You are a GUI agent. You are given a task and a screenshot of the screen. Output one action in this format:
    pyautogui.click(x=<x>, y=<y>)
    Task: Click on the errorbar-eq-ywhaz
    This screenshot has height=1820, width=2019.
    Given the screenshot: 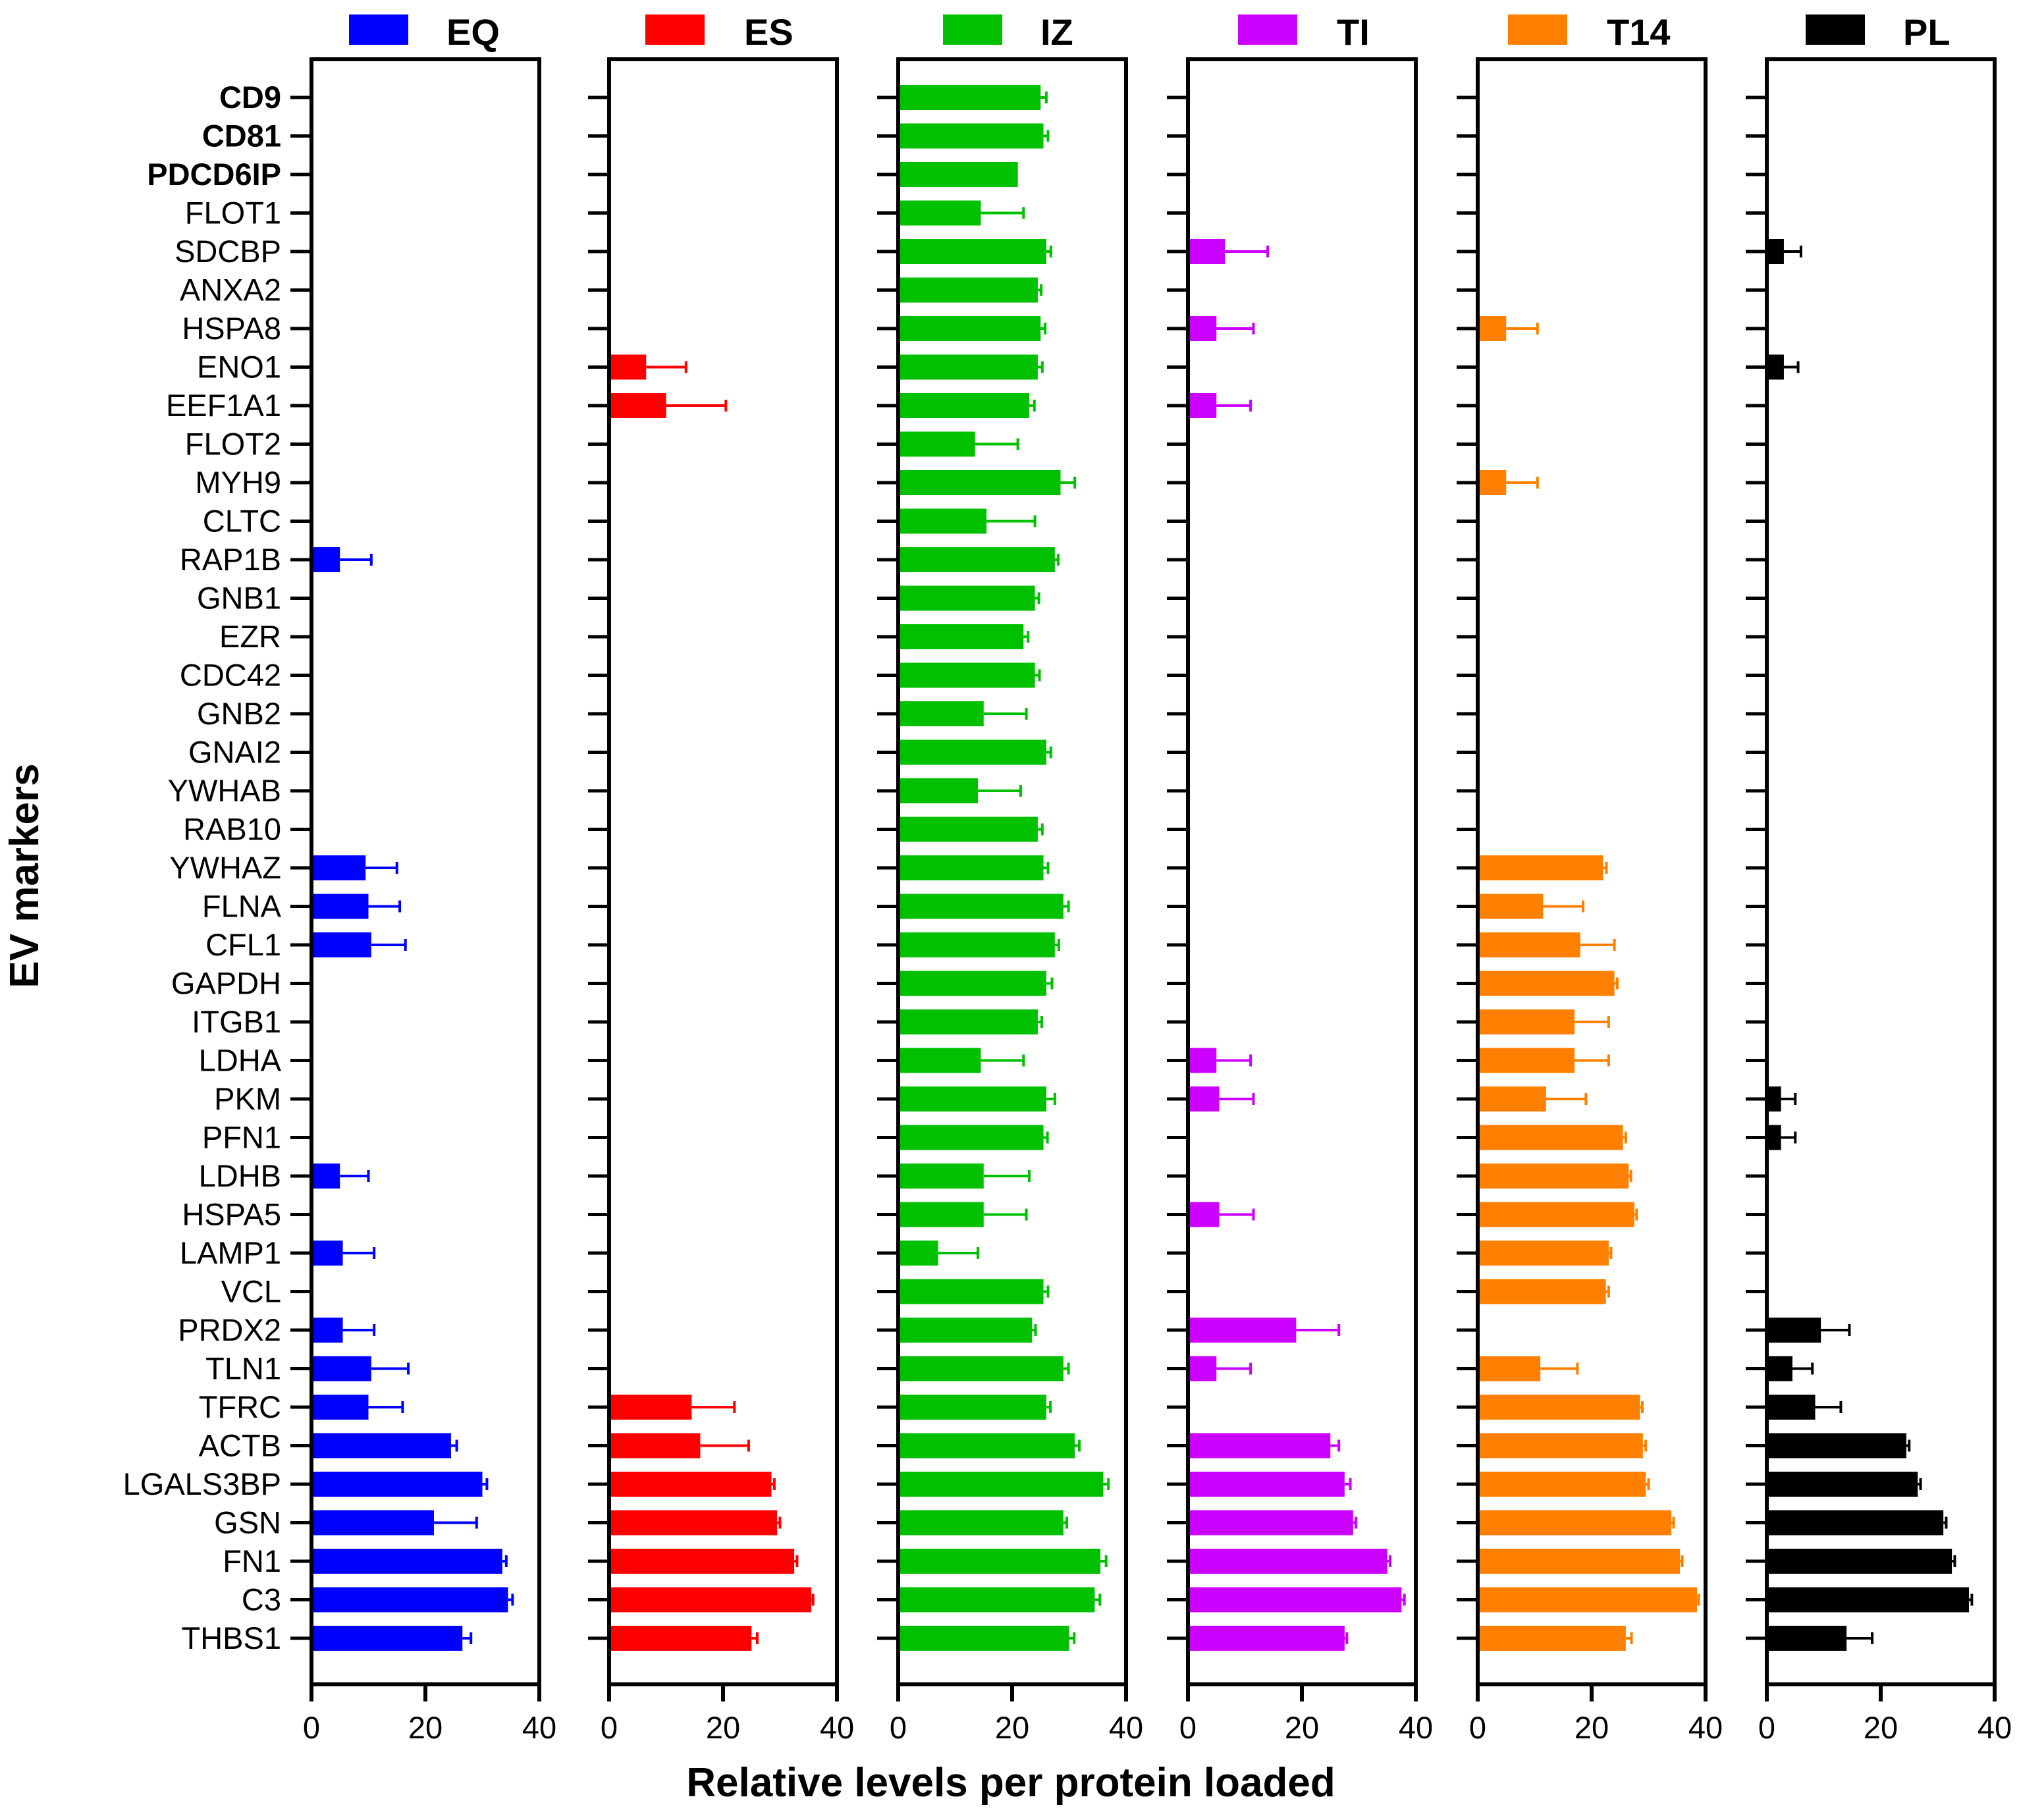 What is the action you would take?
    pyautogui.click(x=382, y=868)
    